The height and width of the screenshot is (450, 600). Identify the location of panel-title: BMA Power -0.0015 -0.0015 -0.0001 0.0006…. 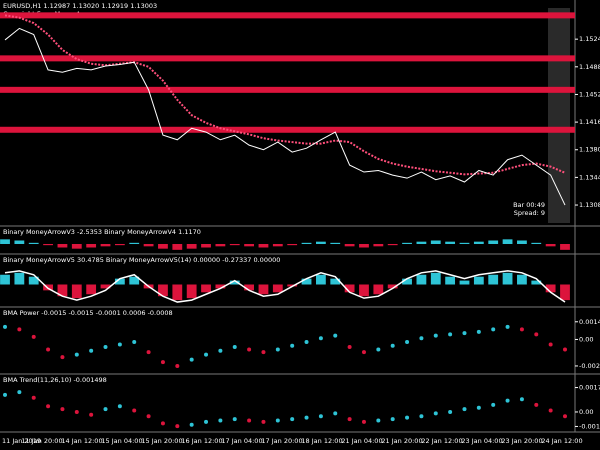
(88, 313).